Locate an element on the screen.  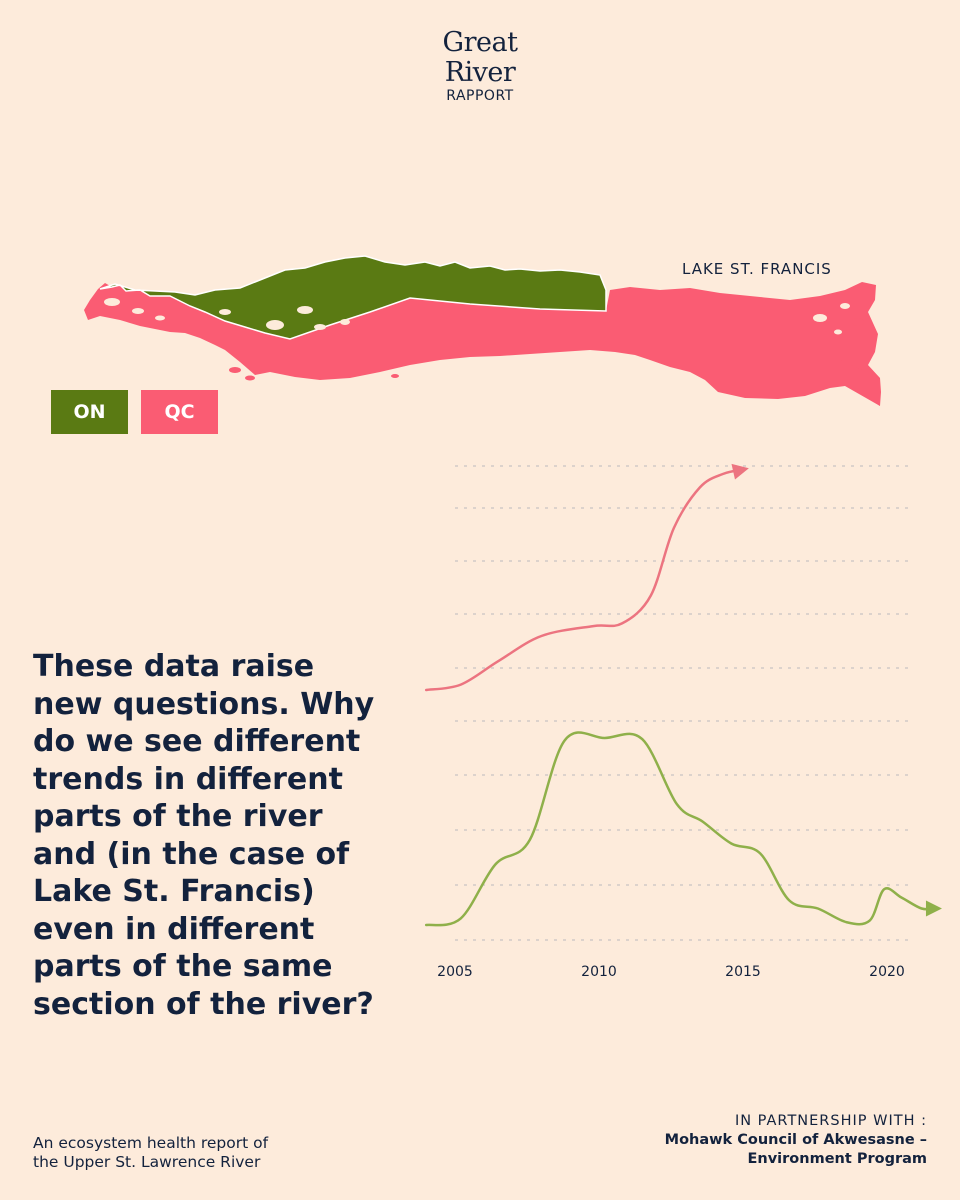
brand-line-2: River is located at coordinates (480, 72).